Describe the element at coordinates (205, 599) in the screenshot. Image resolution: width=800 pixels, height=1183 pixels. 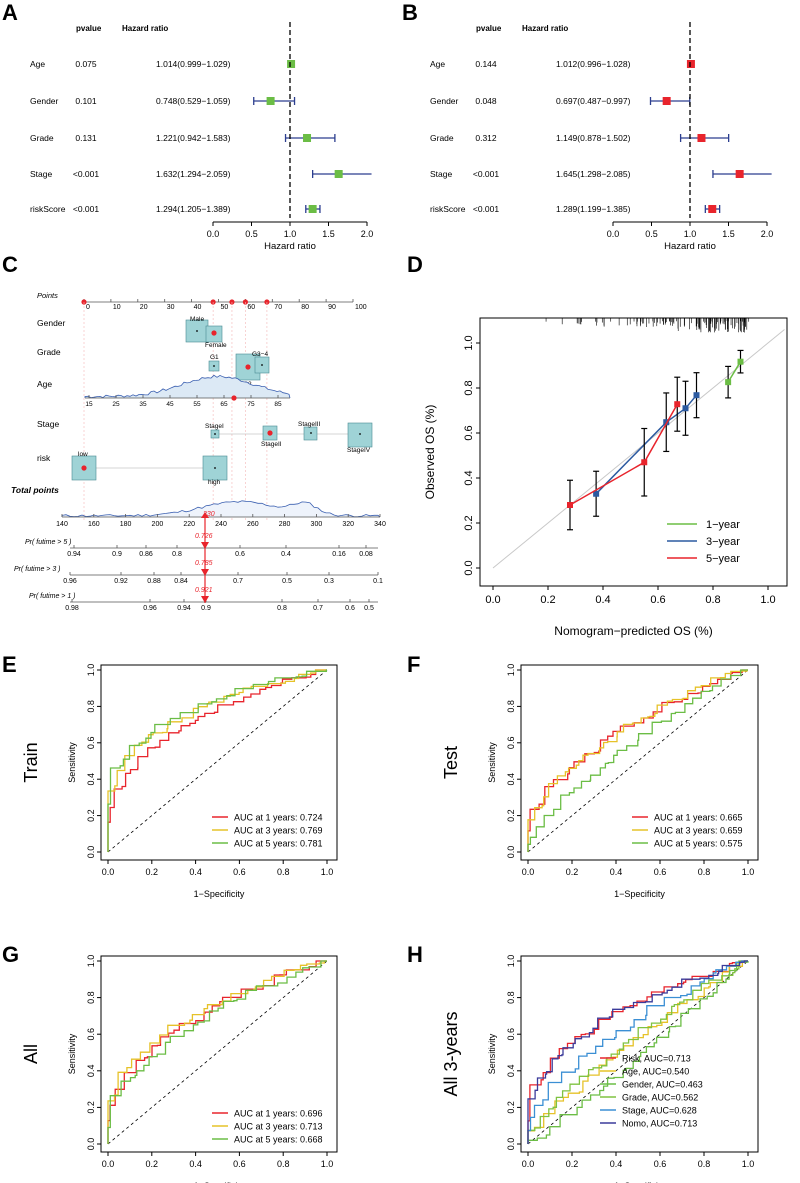
I see `prob-marker` at that location.